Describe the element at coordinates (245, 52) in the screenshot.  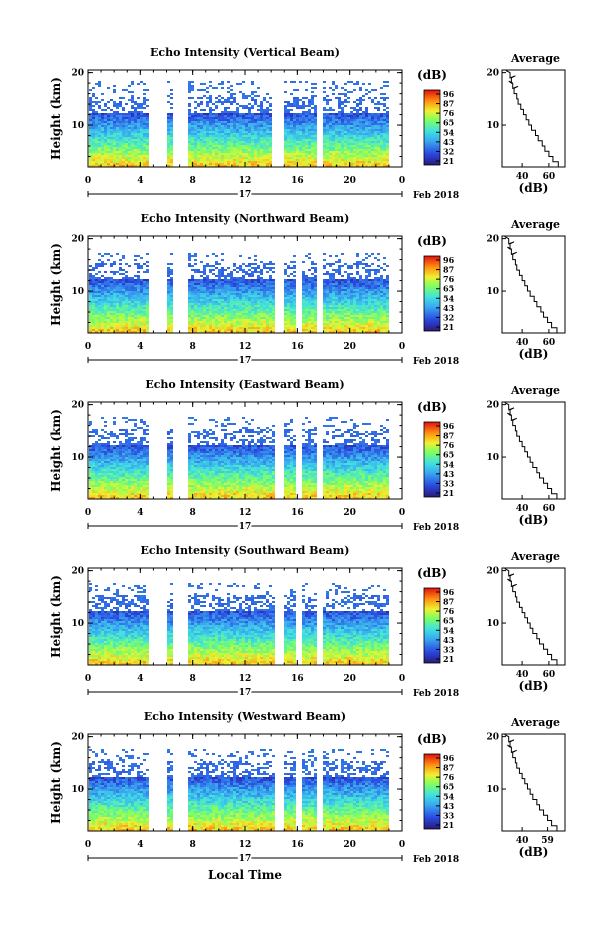
I see `panel-title: Echo Intensity (Vertical Beam)` at that location.